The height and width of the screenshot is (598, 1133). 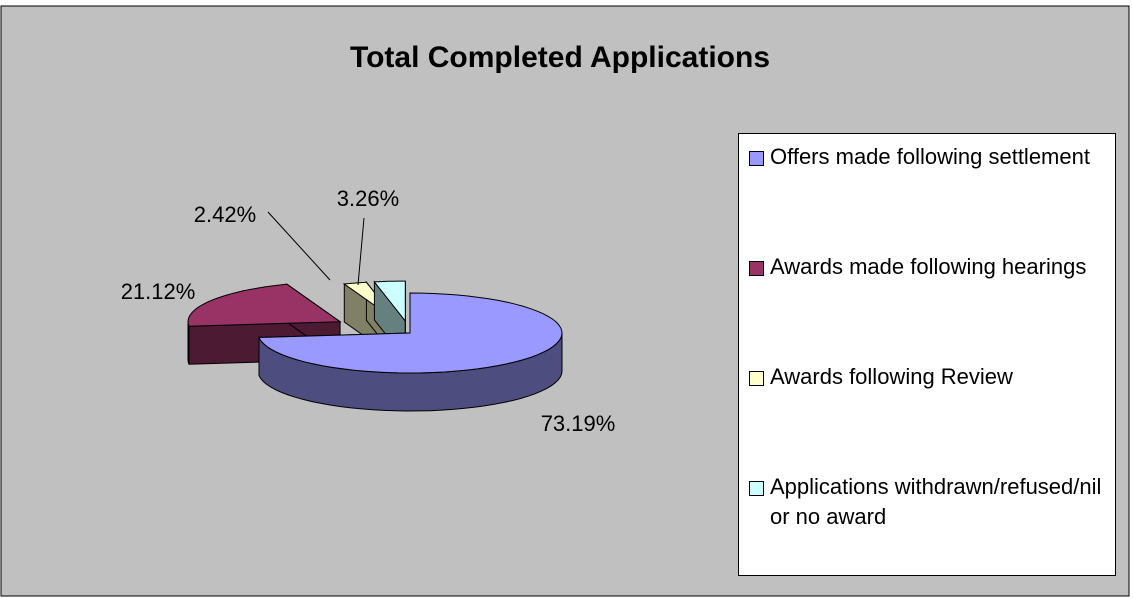 I want to click on chart-title: Total Completed Applications, so click(x=560, y=57).